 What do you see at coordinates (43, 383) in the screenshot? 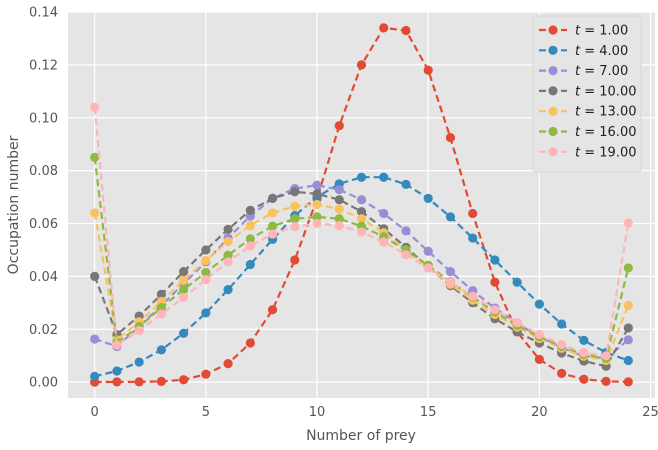
I see `y-tick-label: 0.00` at bounding box center [43, 383].